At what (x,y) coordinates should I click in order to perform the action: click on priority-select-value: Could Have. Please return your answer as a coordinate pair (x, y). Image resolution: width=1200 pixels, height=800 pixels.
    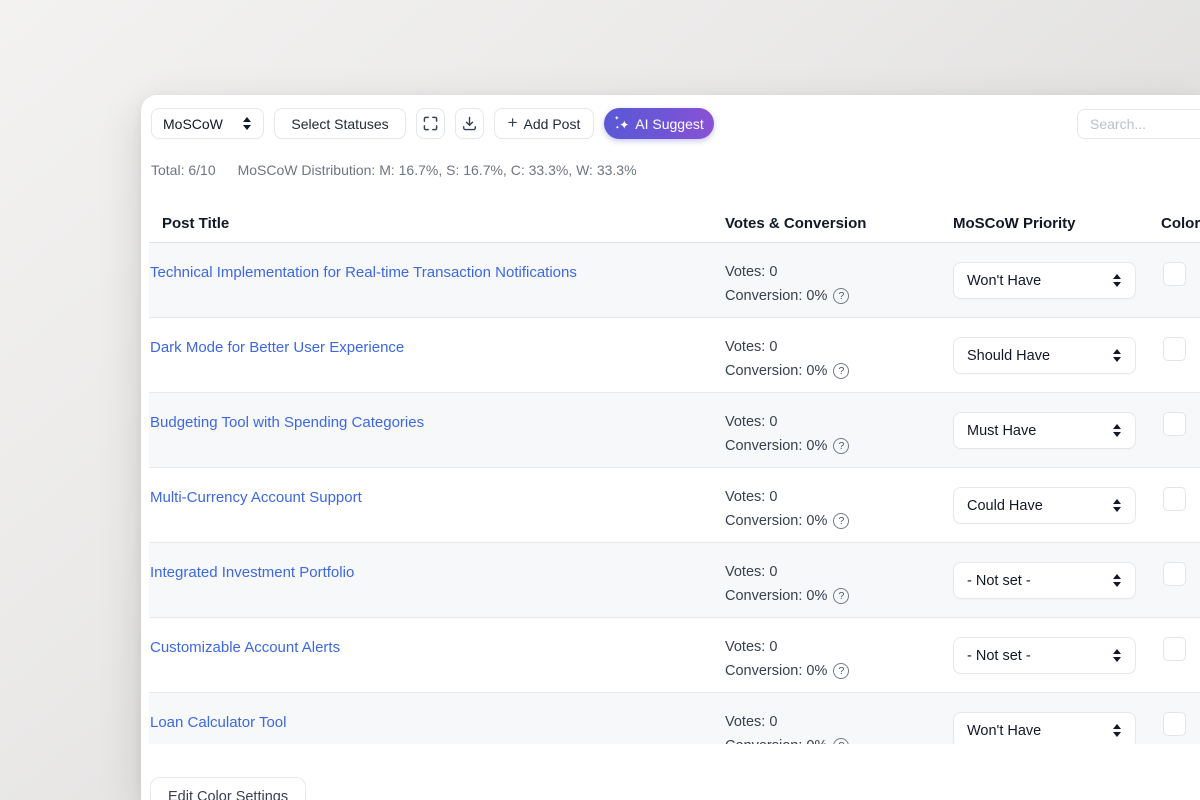
    Looking at the image, I should click on (1005, 505).